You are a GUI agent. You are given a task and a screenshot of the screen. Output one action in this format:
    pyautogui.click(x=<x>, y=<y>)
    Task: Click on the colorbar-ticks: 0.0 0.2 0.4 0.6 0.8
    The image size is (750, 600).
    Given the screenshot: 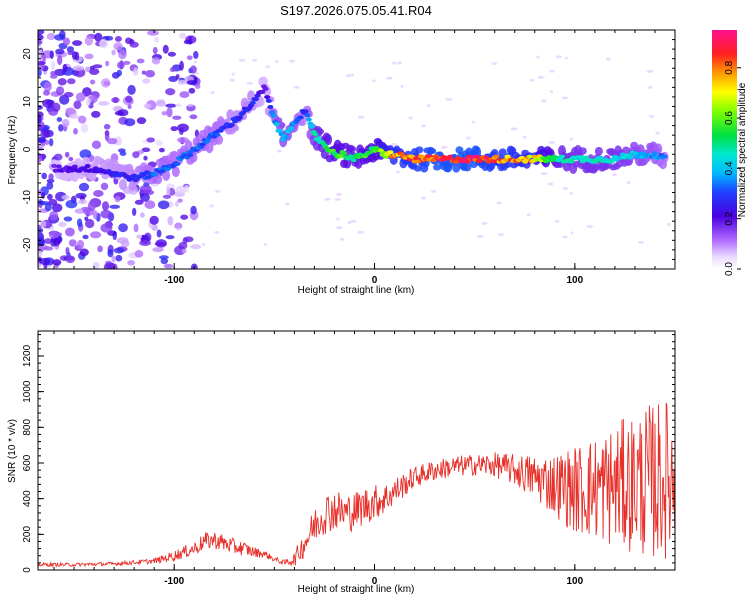 What is the action you would take?
    pyautogui.click(x=732, y=168)
    